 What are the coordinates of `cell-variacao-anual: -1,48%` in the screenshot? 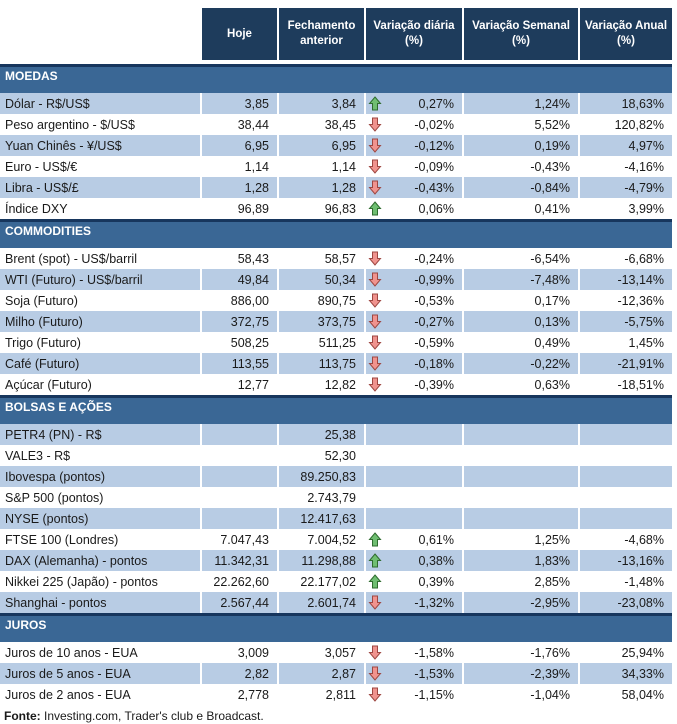 It's located at (625, 581).